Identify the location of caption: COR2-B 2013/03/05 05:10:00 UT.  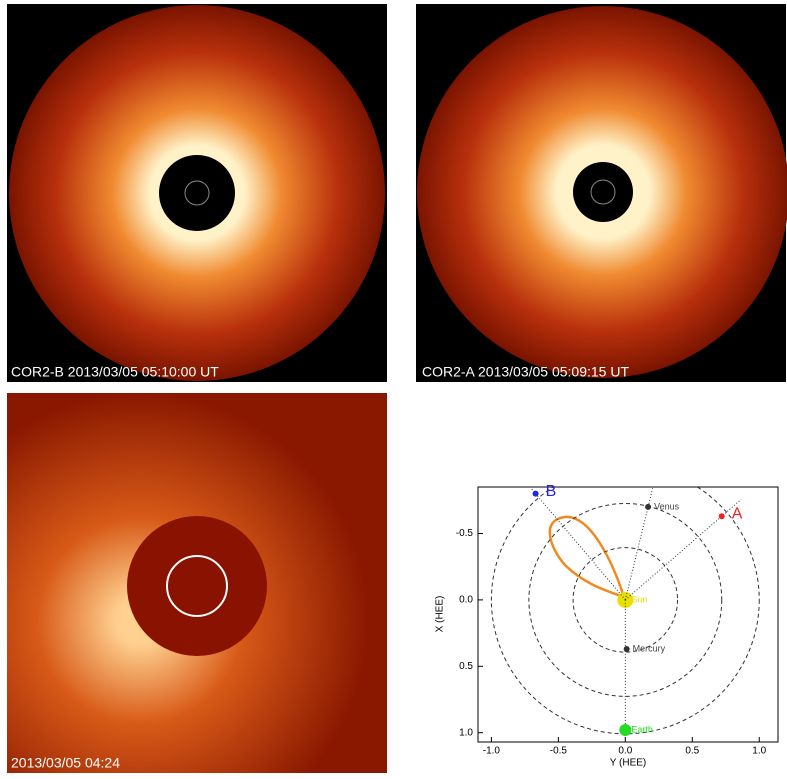
(115, 372).